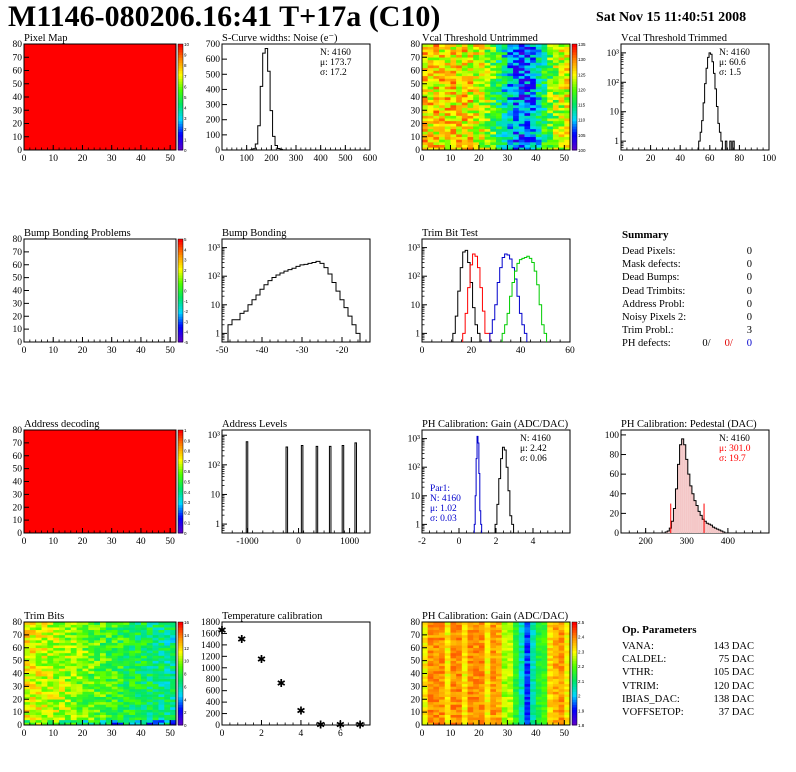  Describe the element at coordinates (213, 680) in the screenshot. I see `y-tick-label: 800` at that location.